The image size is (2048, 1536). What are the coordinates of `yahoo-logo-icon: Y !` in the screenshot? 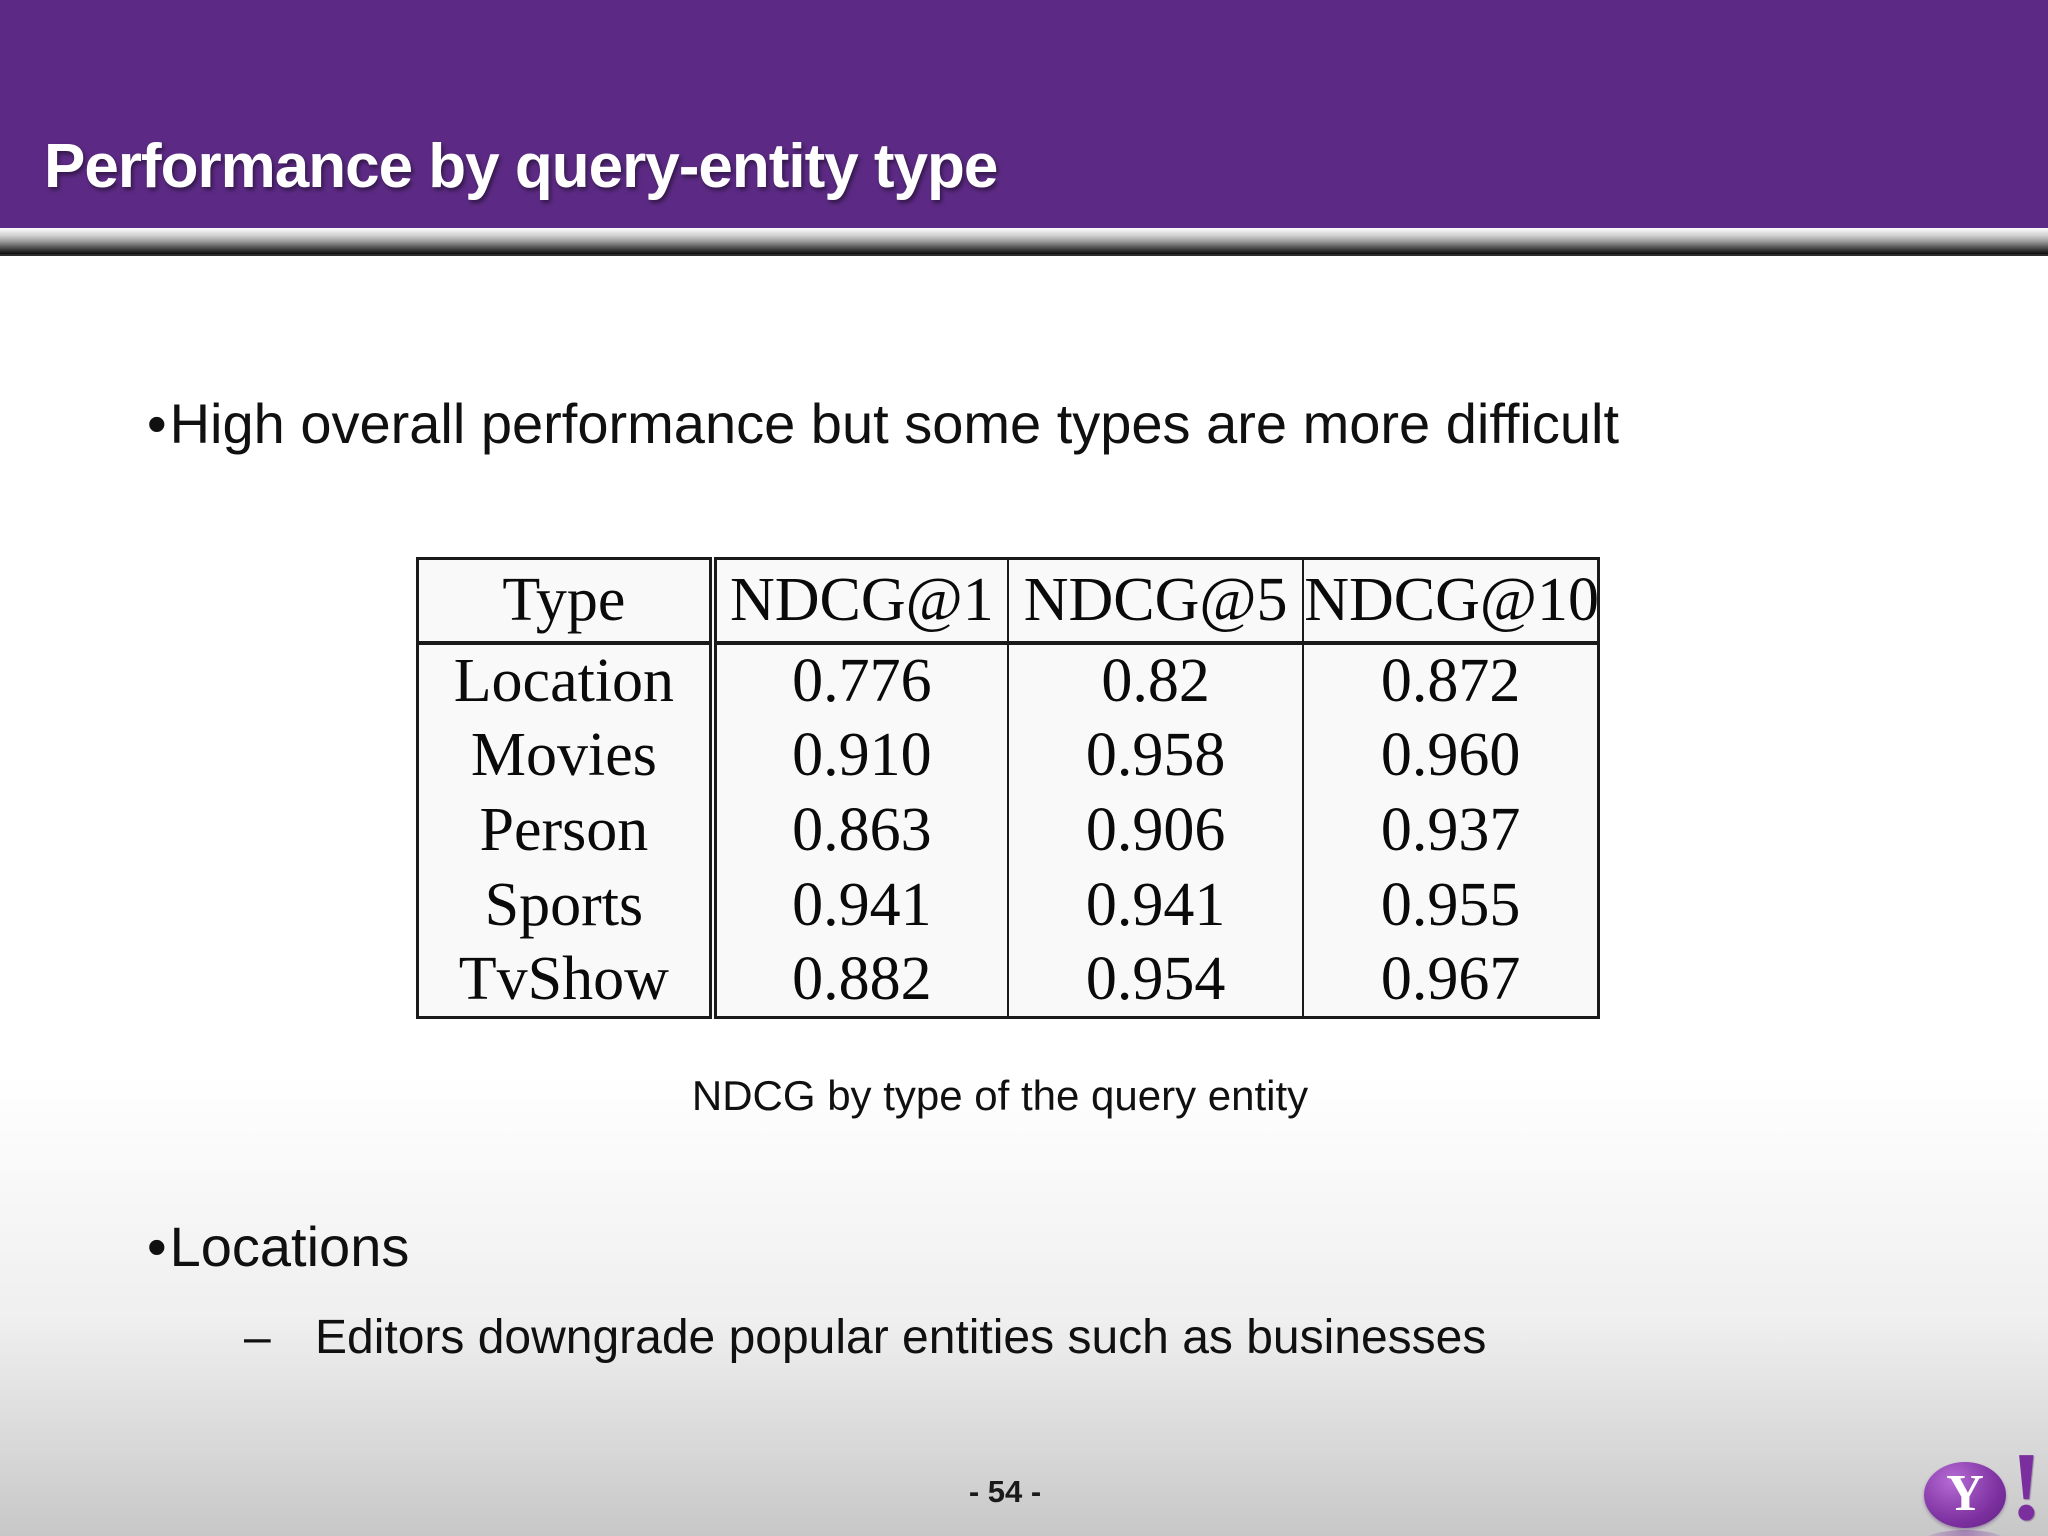 It's located at (1985, 1487).